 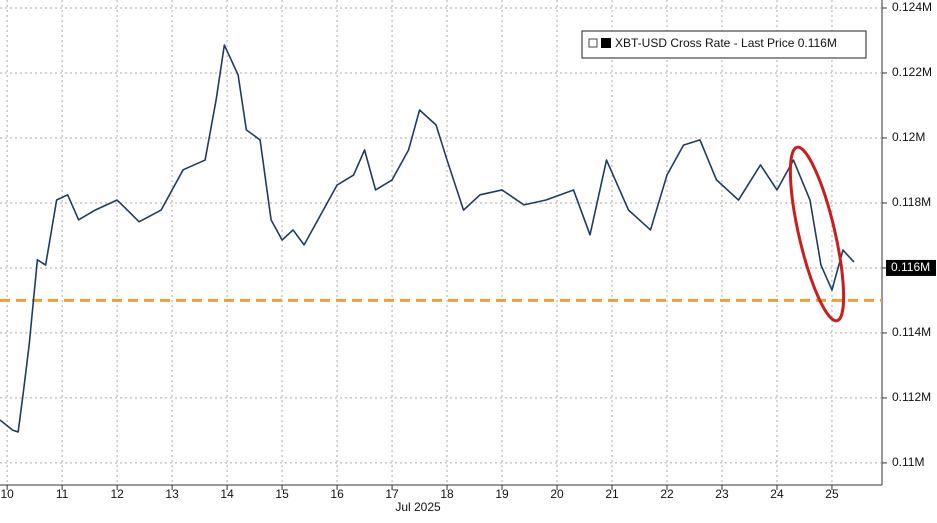 I want to click on last-price-tag, so click(x=911, y=267).